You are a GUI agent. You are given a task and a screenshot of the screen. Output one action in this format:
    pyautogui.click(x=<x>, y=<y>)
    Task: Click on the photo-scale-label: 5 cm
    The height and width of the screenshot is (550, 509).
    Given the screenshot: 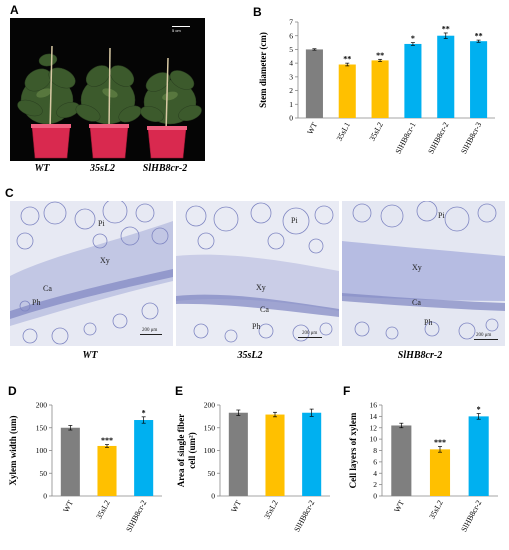 What is the action you would take?
    pyautogui.click(x=176, y=30)
    